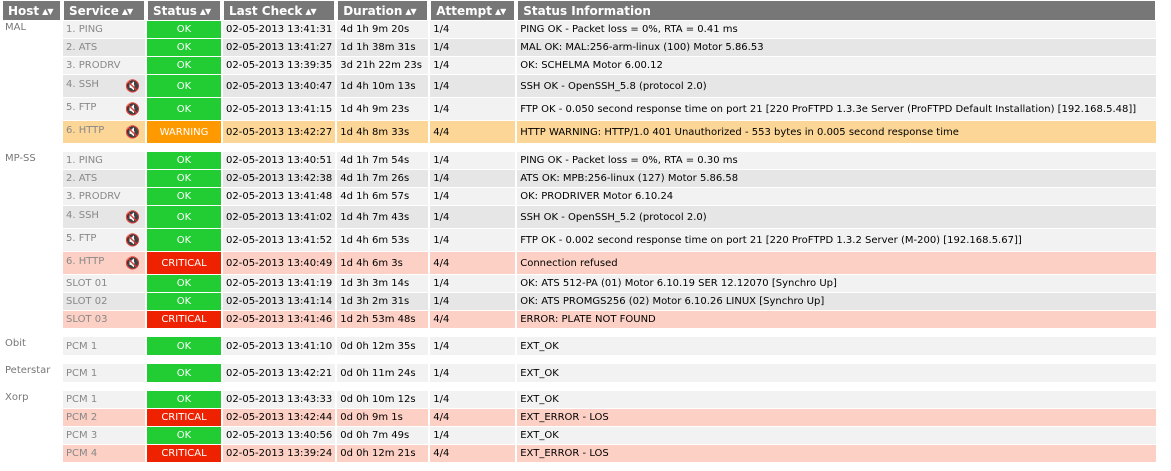 Image resolution: width=1171 pixels, height=471 pixels. I want to click on service-cell: SLOT 01, so click(104, 284).